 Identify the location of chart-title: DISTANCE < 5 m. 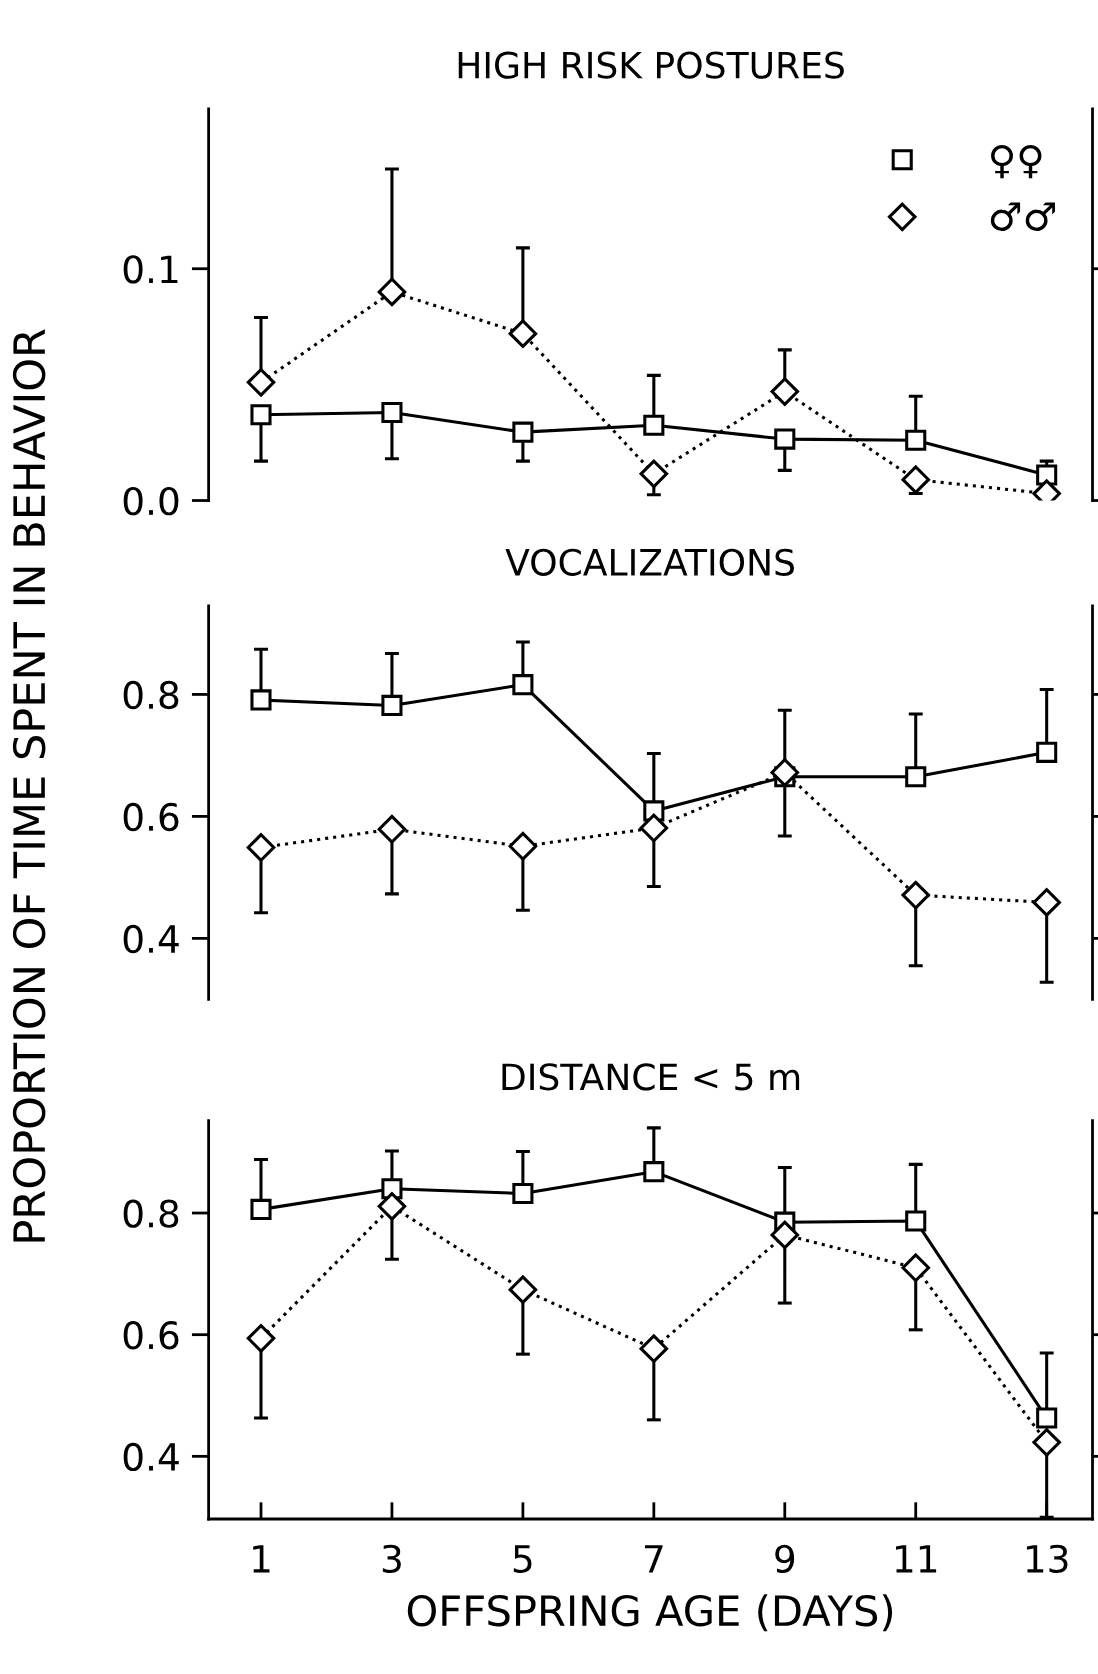
(651, 1077).